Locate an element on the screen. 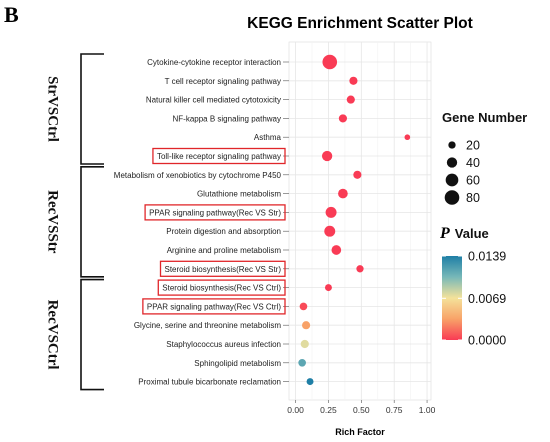 Image resolution: width=550 pixels, height=442 pixels. category-label: NF-kappa B signaling pathway is located at coordinates (226, 118).